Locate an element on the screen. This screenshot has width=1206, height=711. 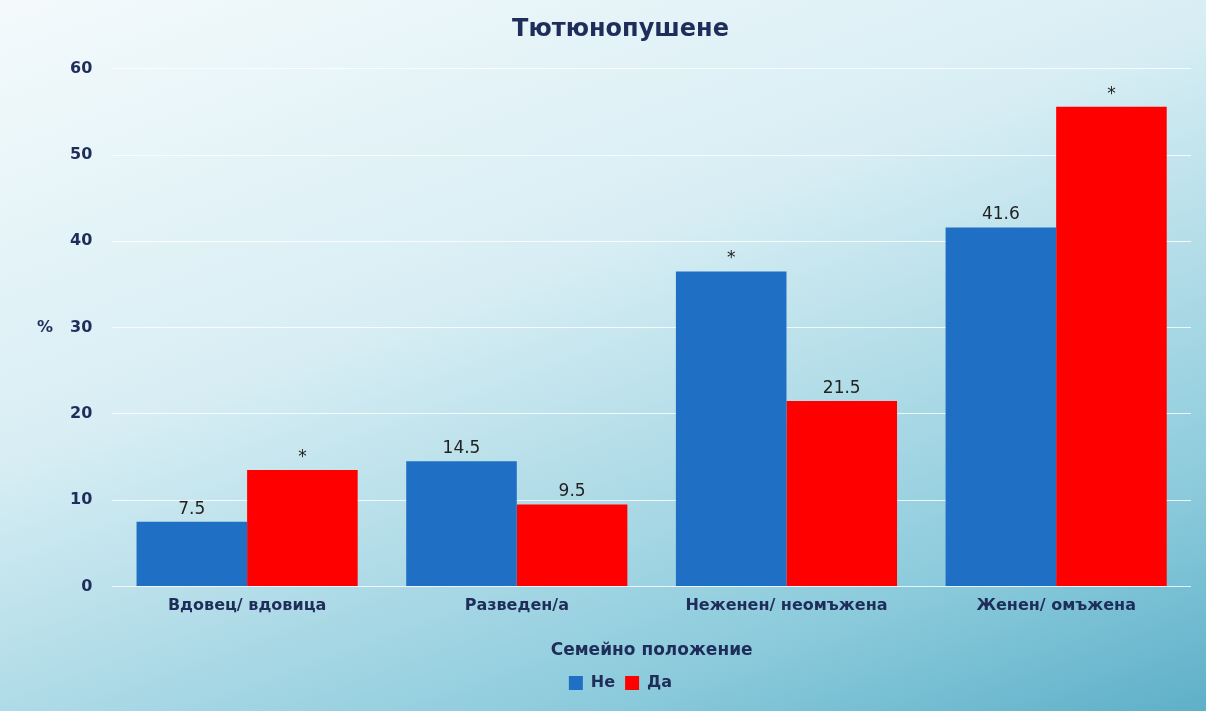
y-tick-label: 20 is located at coordinates (81, 413).